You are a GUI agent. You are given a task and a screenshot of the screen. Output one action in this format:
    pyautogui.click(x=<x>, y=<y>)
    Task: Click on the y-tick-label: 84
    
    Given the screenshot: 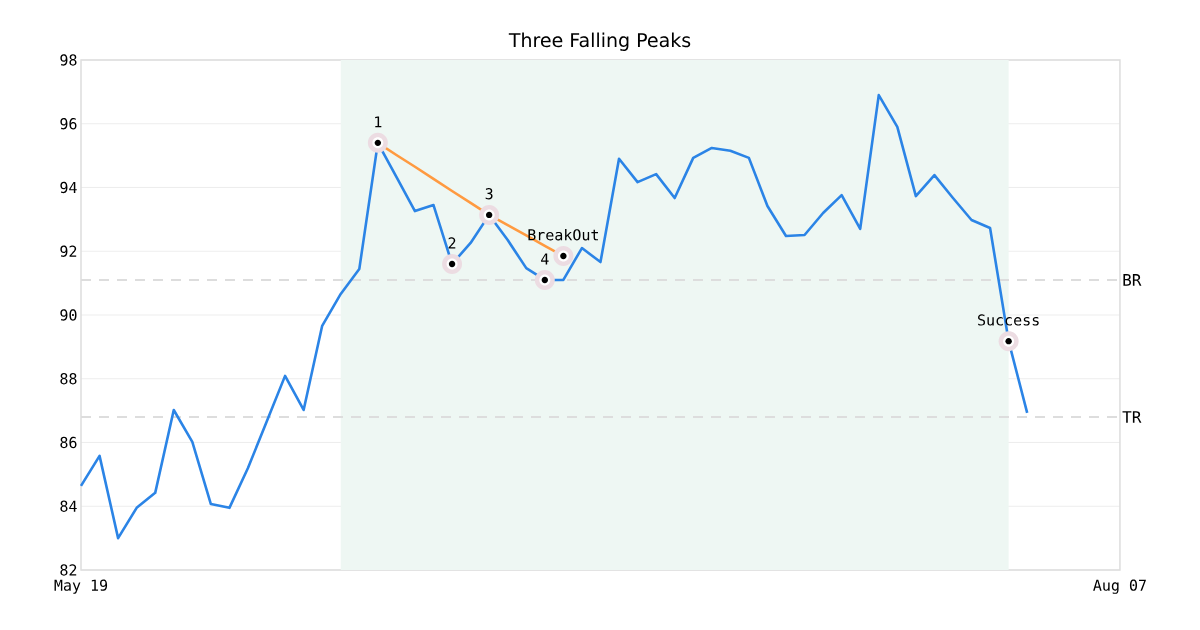 What is the action you would take?
    pyautogui.click(x=68, y=506)
    